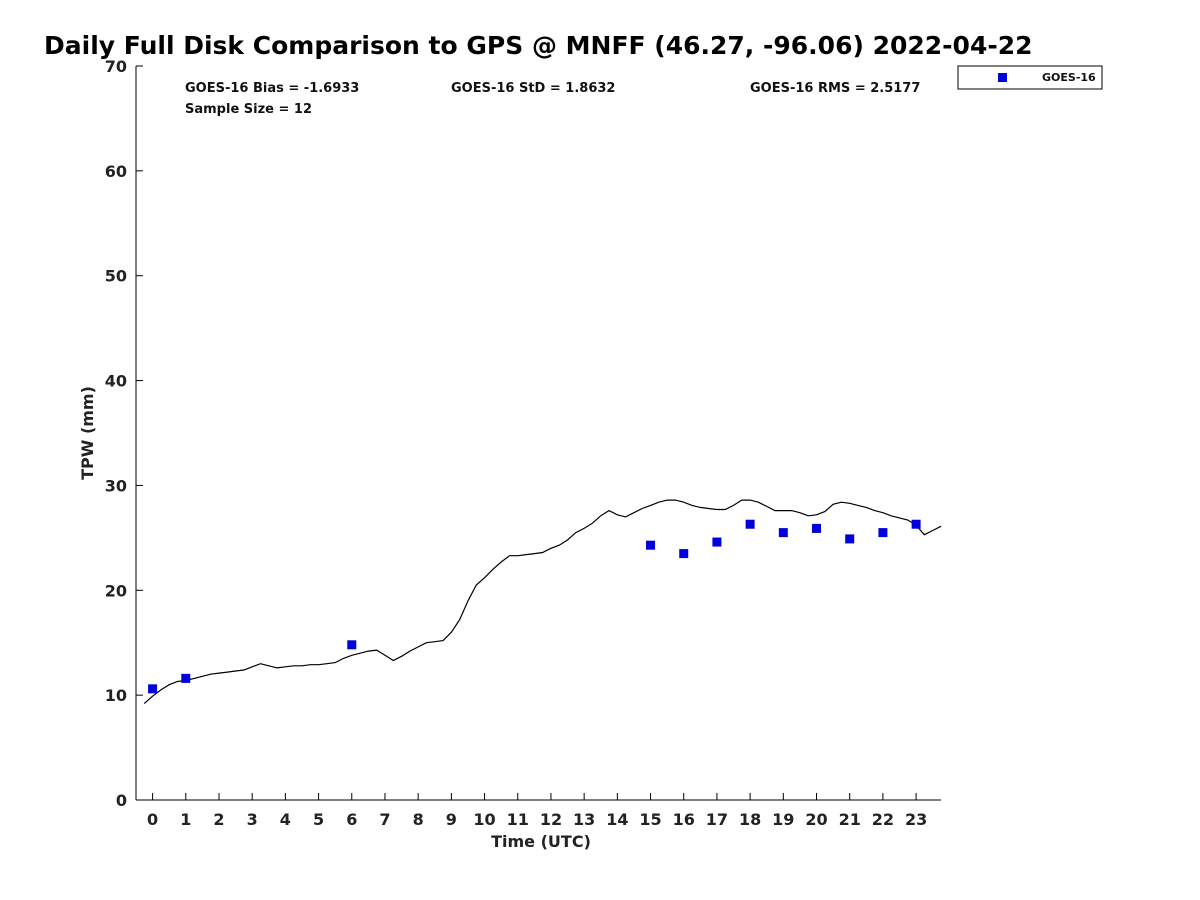 Image resolution: width=1200 pixels, height=900 pixels. Describe the element at coordinates (816, 819) in the screenshot. I see `x-tick-label: 20` at that location.